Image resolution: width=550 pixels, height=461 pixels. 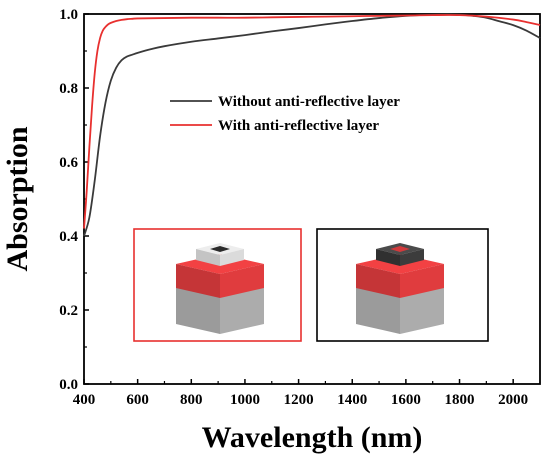 What do you see at coordinates (68, 385) in the screenshot?
I see `y-tick-label: 0.0` at bounding box center [68, 385].